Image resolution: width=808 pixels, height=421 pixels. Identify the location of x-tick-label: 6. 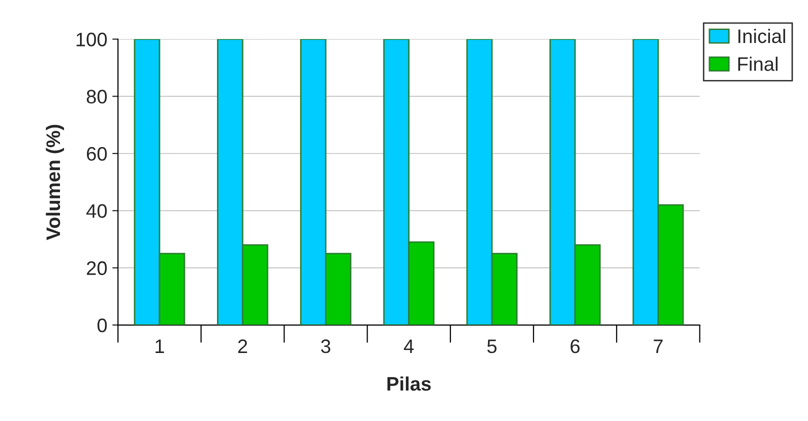
(575, 346).